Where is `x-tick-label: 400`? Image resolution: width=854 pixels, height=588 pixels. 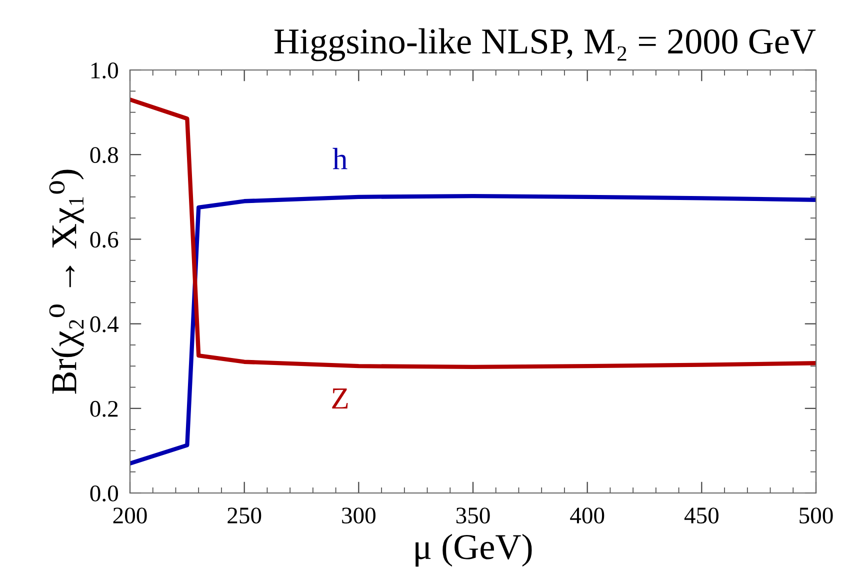 x-tick-label: 400 is located at coordinates (587, 516).